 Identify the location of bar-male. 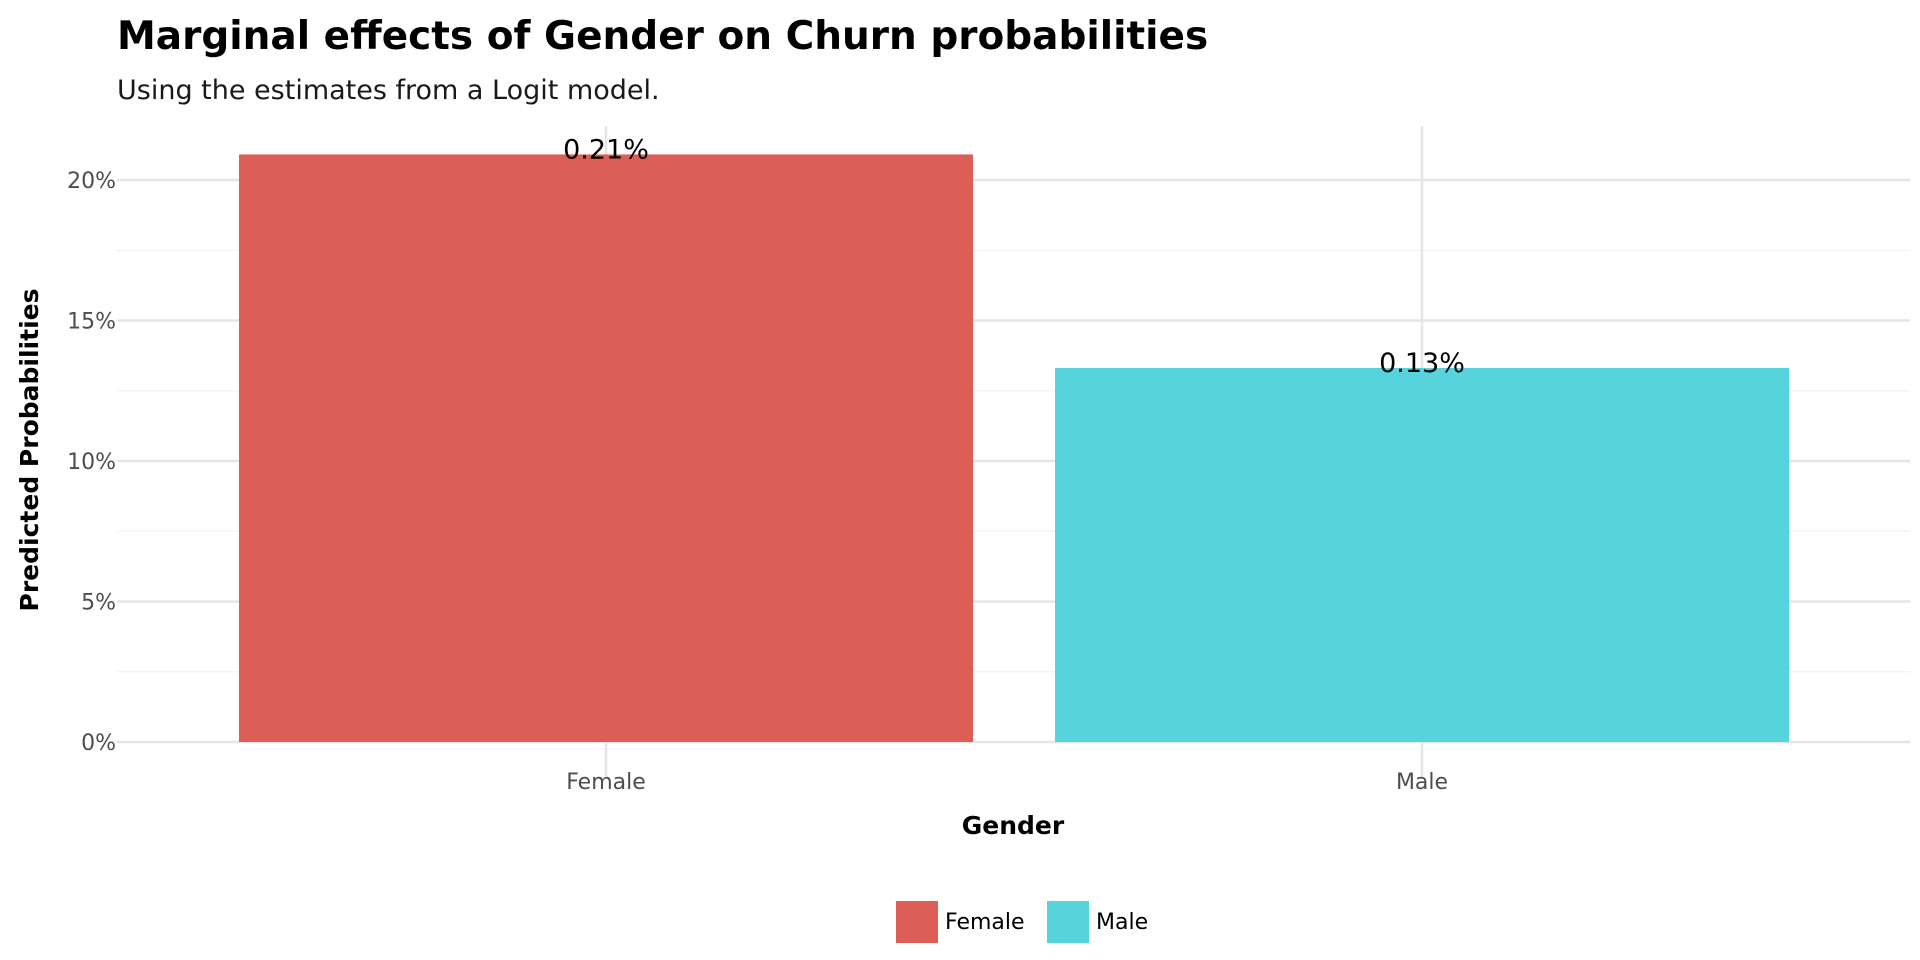
(1422, 554).